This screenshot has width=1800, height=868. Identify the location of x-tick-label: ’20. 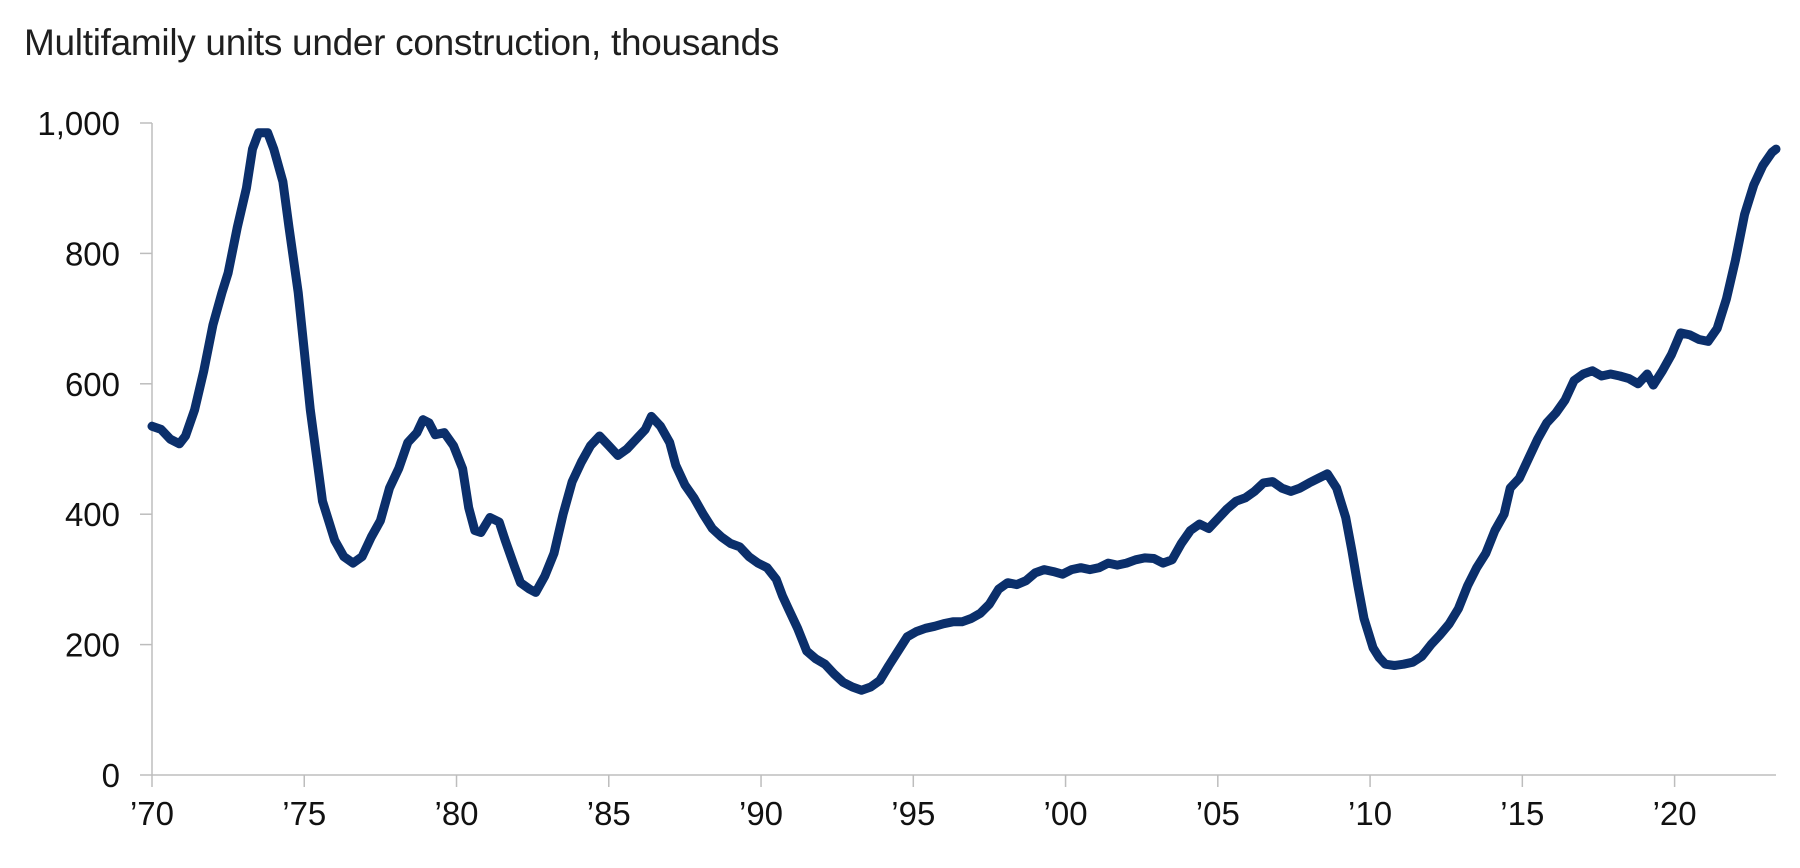
(1675, 813).